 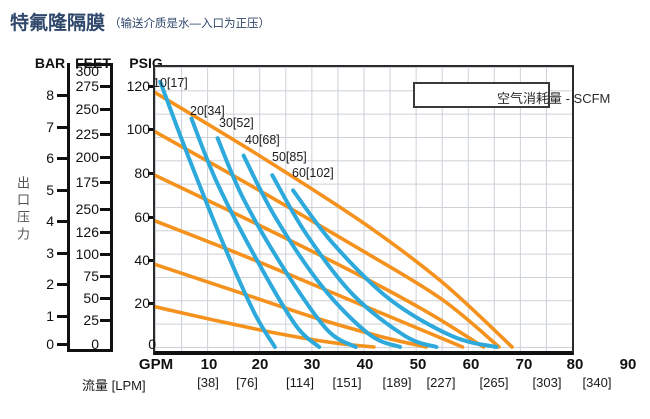 What do you see at coordinates (87, 182) in the screenshot?
I see `feet-tick-label: 175` at bounding box center [87, 182].